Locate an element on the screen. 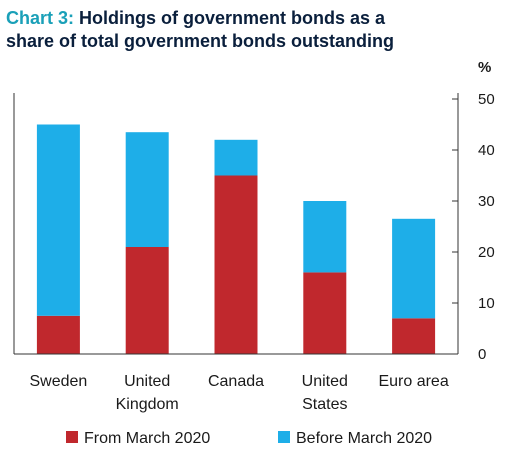 Image resolution: width=513 pixels, height=456 pixels. y-tick-label: 10 is located at coordinates (486, 303).